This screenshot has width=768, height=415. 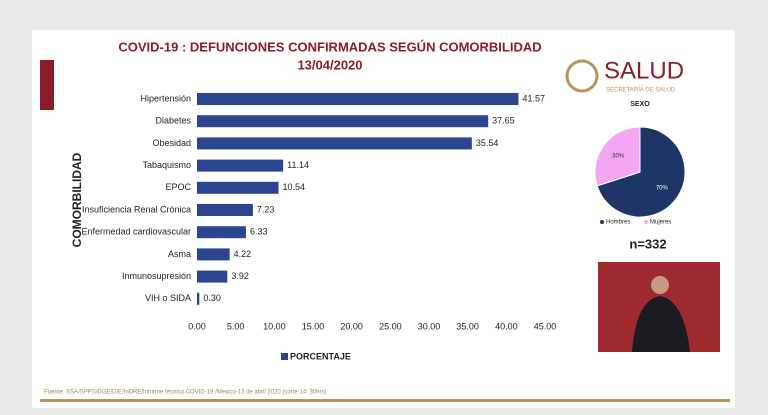 I want to click on interpreter-video, so click(x=659, y=307).